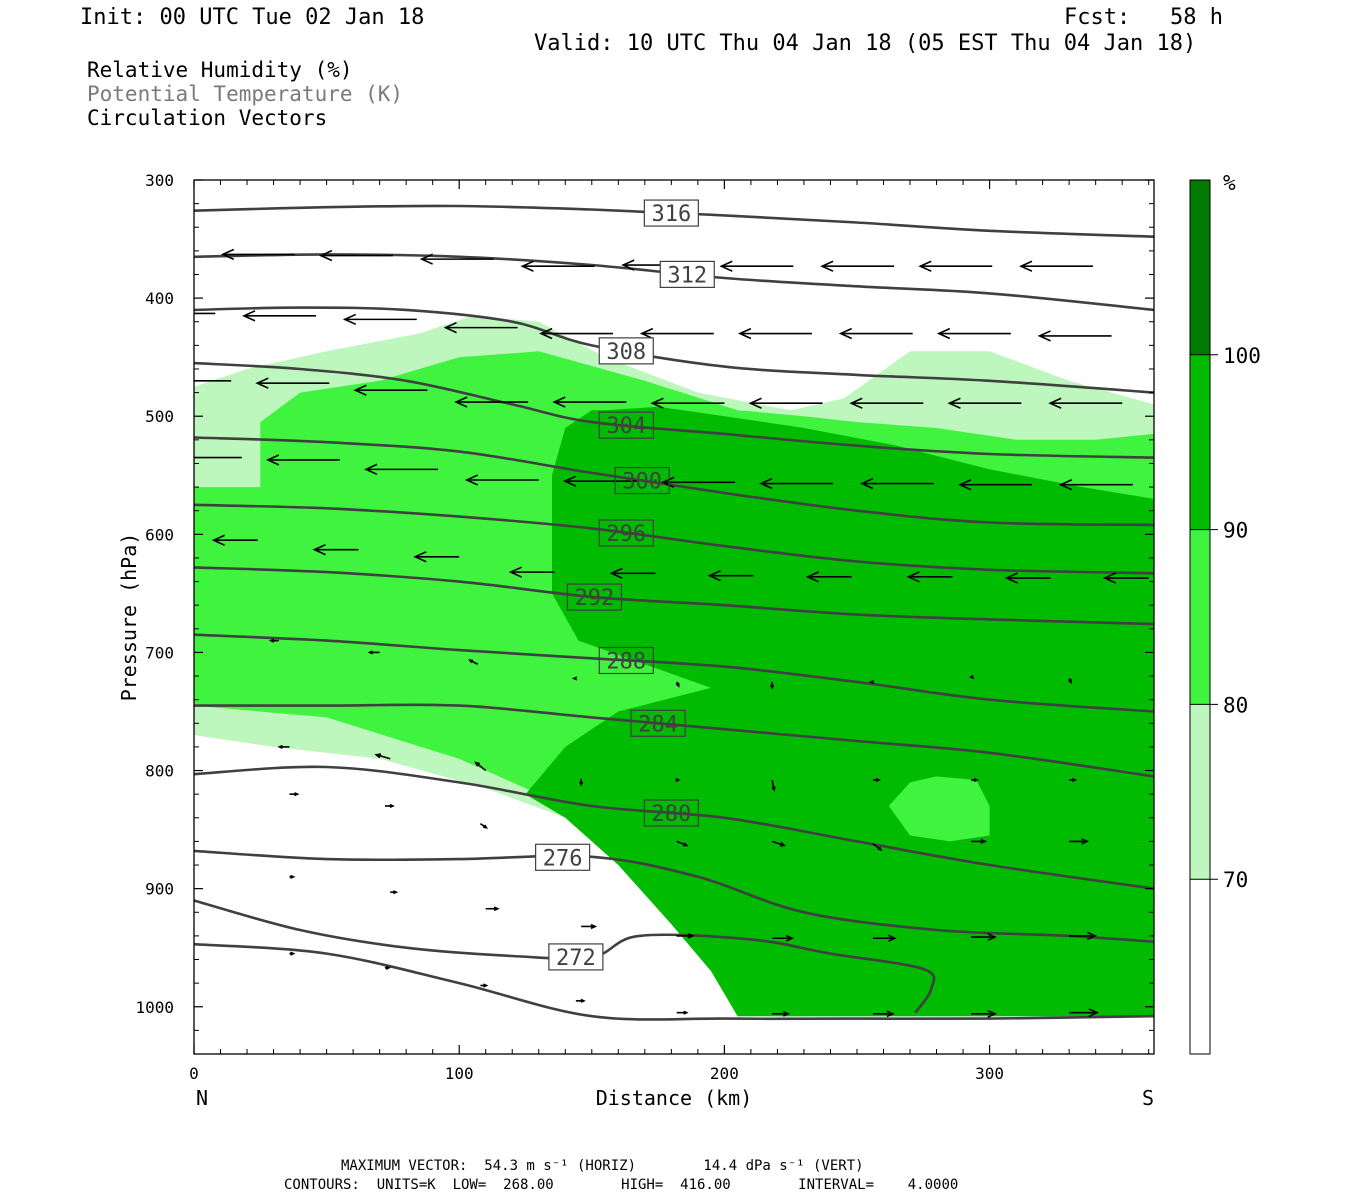  What do you see at coordinates (687, 274) in the screenshot?
I see `theta-label-312: 312` at bounding box center [687, 274].